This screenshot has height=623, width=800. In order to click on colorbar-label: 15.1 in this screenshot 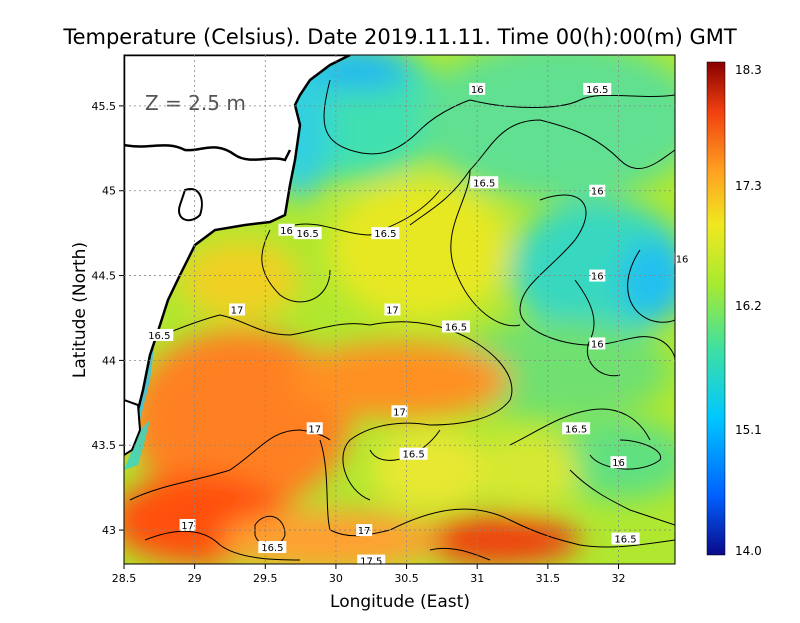, I will do `click(748, 430)`.